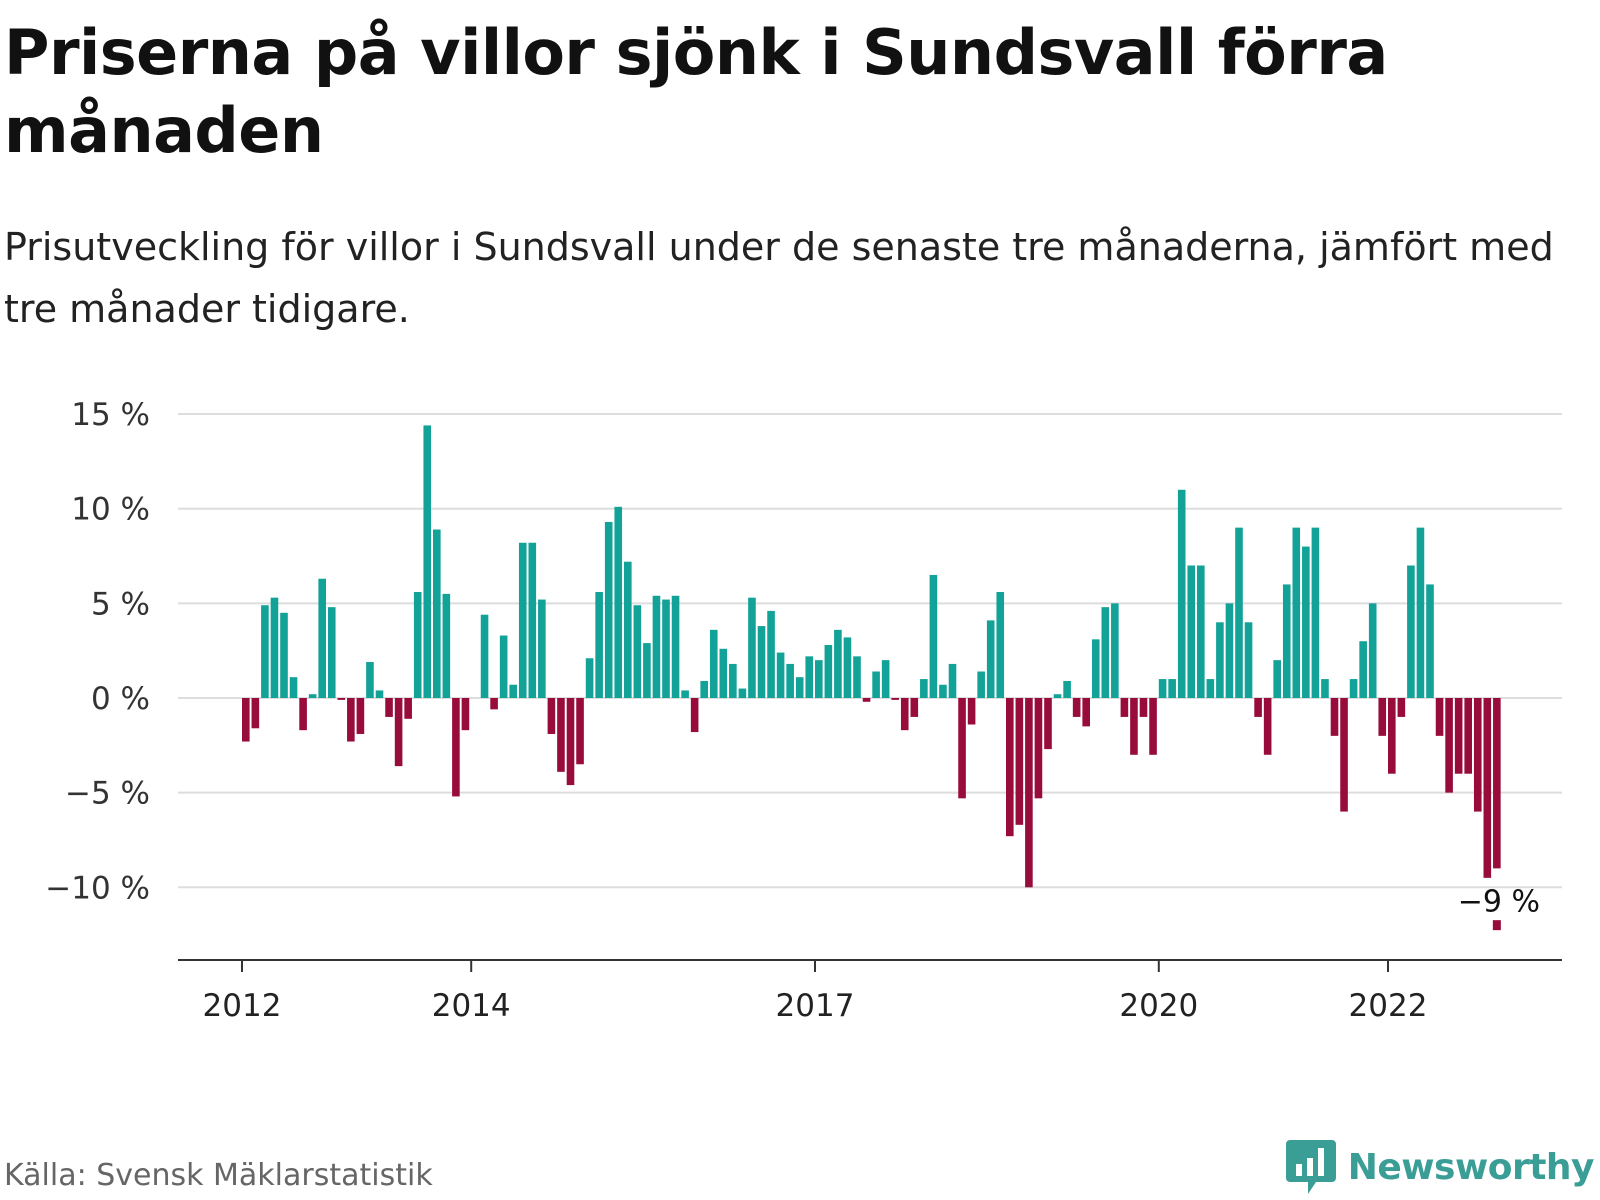 Image resolution: width=1600 pixels, height=1200 pixels. I want to click on y-tick-label: 10 %, so click(110, 510).